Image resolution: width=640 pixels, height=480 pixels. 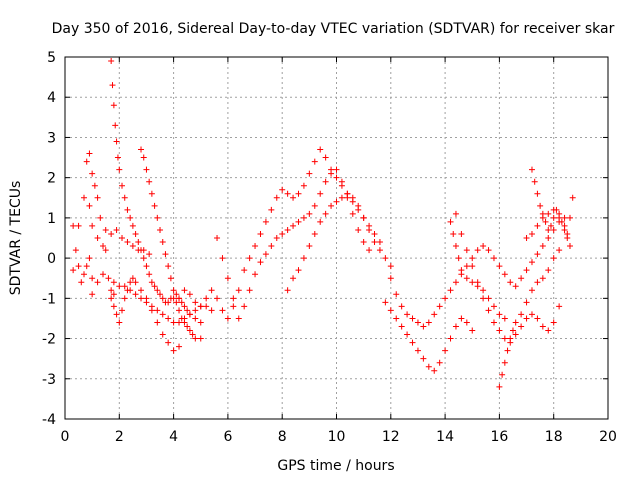 I want to click on x-tick-label: 16, so click(x=499, y=437).